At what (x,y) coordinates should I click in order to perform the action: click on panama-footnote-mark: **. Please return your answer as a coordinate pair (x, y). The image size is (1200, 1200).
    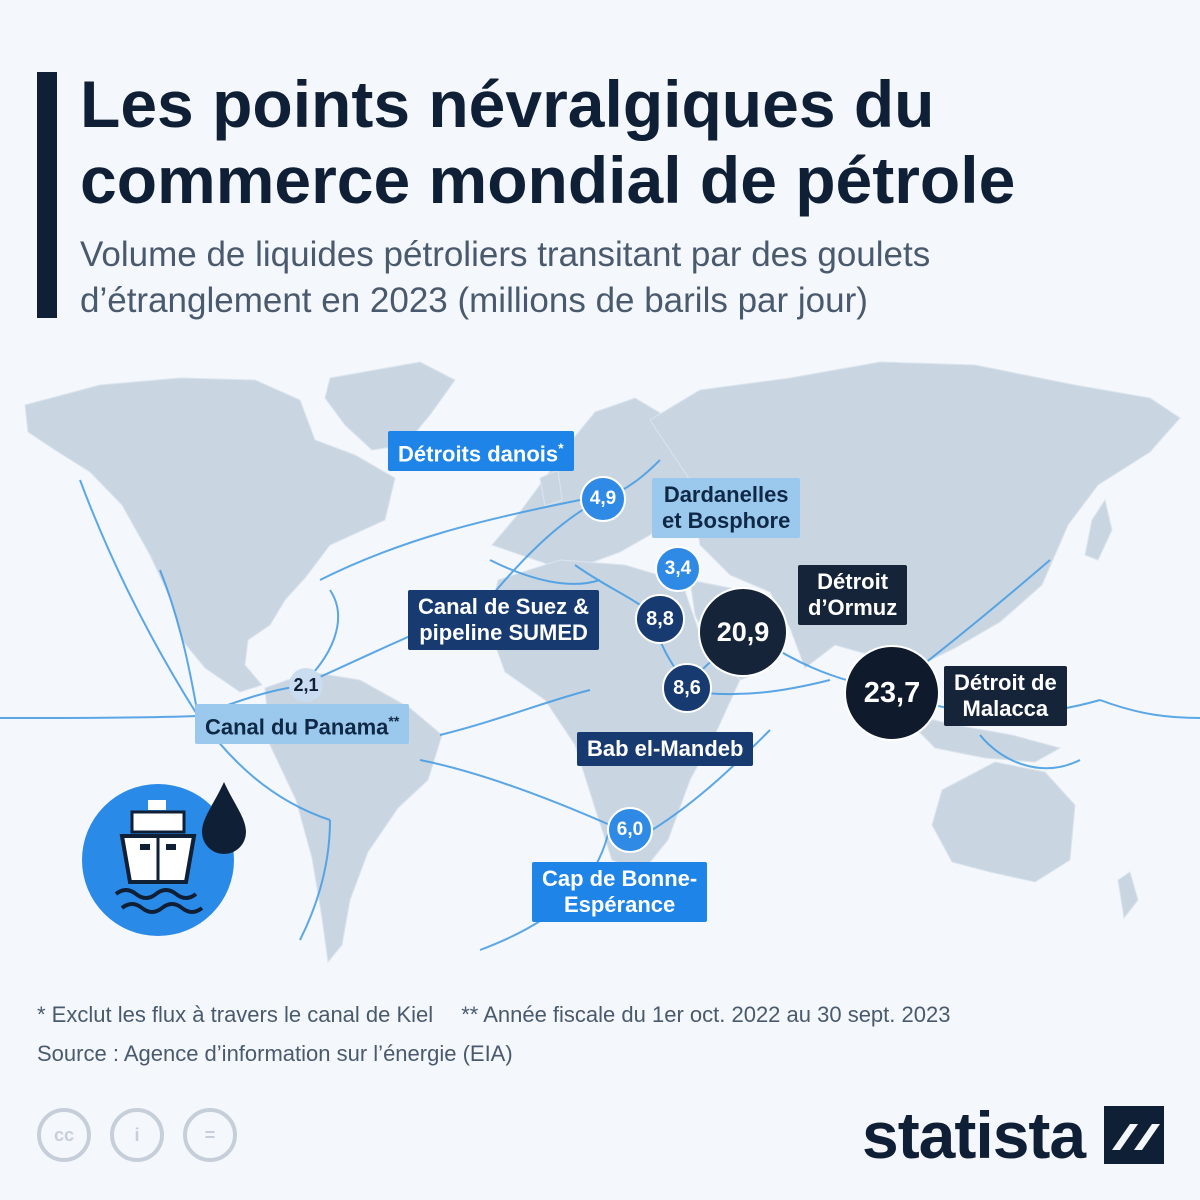
    Looking at the image, I should click on (394, 721).